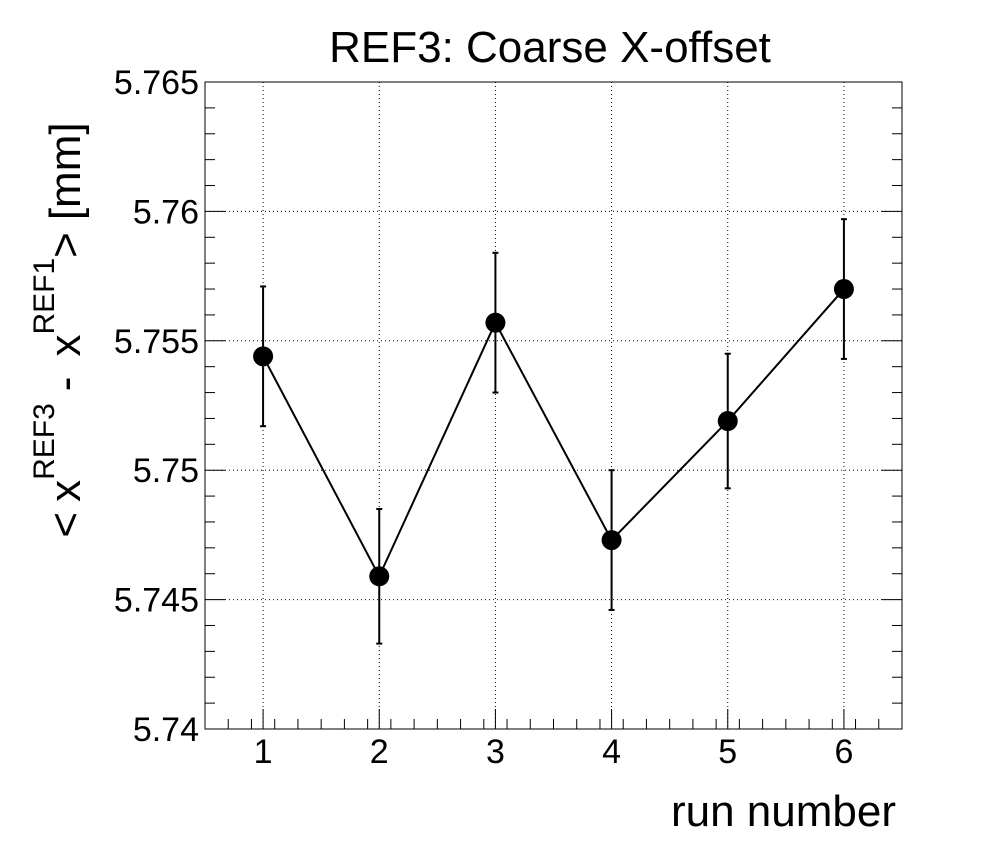 Image resolution: width=1003 pixels, height=842 pixels. Describe the element at coordinates (843, 752) in the screenshot. I see `x-tick-label: 6` at that location.